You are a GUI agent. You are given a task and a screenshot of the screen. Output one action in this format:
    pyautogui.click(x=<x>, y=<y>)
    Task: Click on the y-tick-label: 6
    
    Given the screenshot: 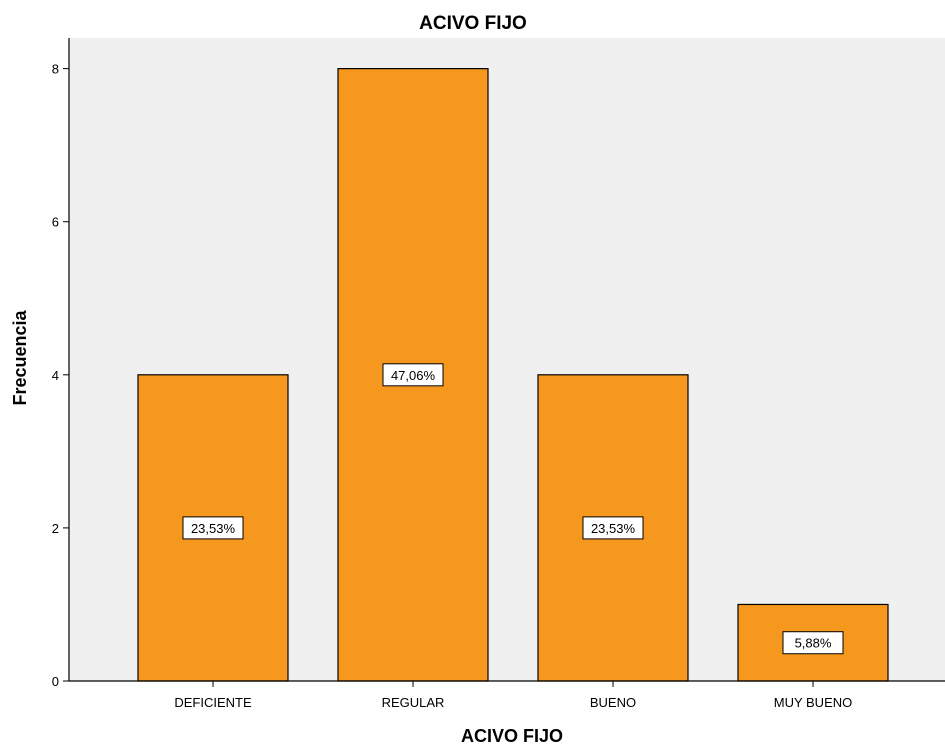 What is the action you would take?
    pyautogui.click(x=55, y=222)
    